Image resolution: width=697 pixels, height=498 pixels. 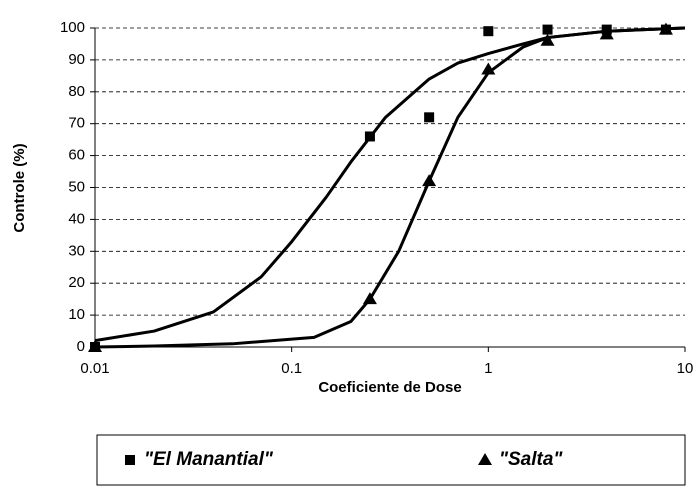 What do you see at coordinates (94, 368) in the screenshot?
I see `x-tick-label: 0.01` at bounding box center [94, 368].